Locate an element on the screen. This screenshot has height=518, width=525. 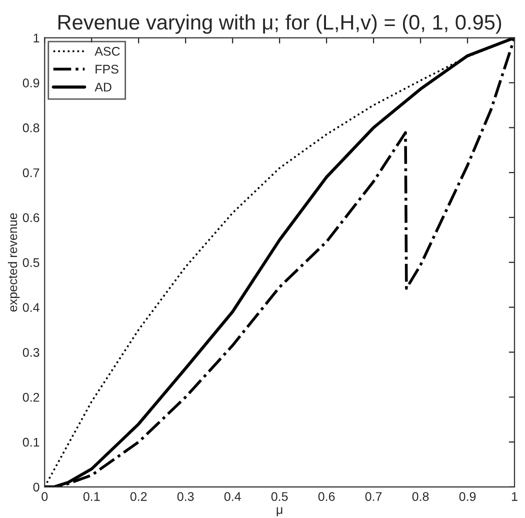
y-tick-label: 1 is located at coordinates (37, 38).